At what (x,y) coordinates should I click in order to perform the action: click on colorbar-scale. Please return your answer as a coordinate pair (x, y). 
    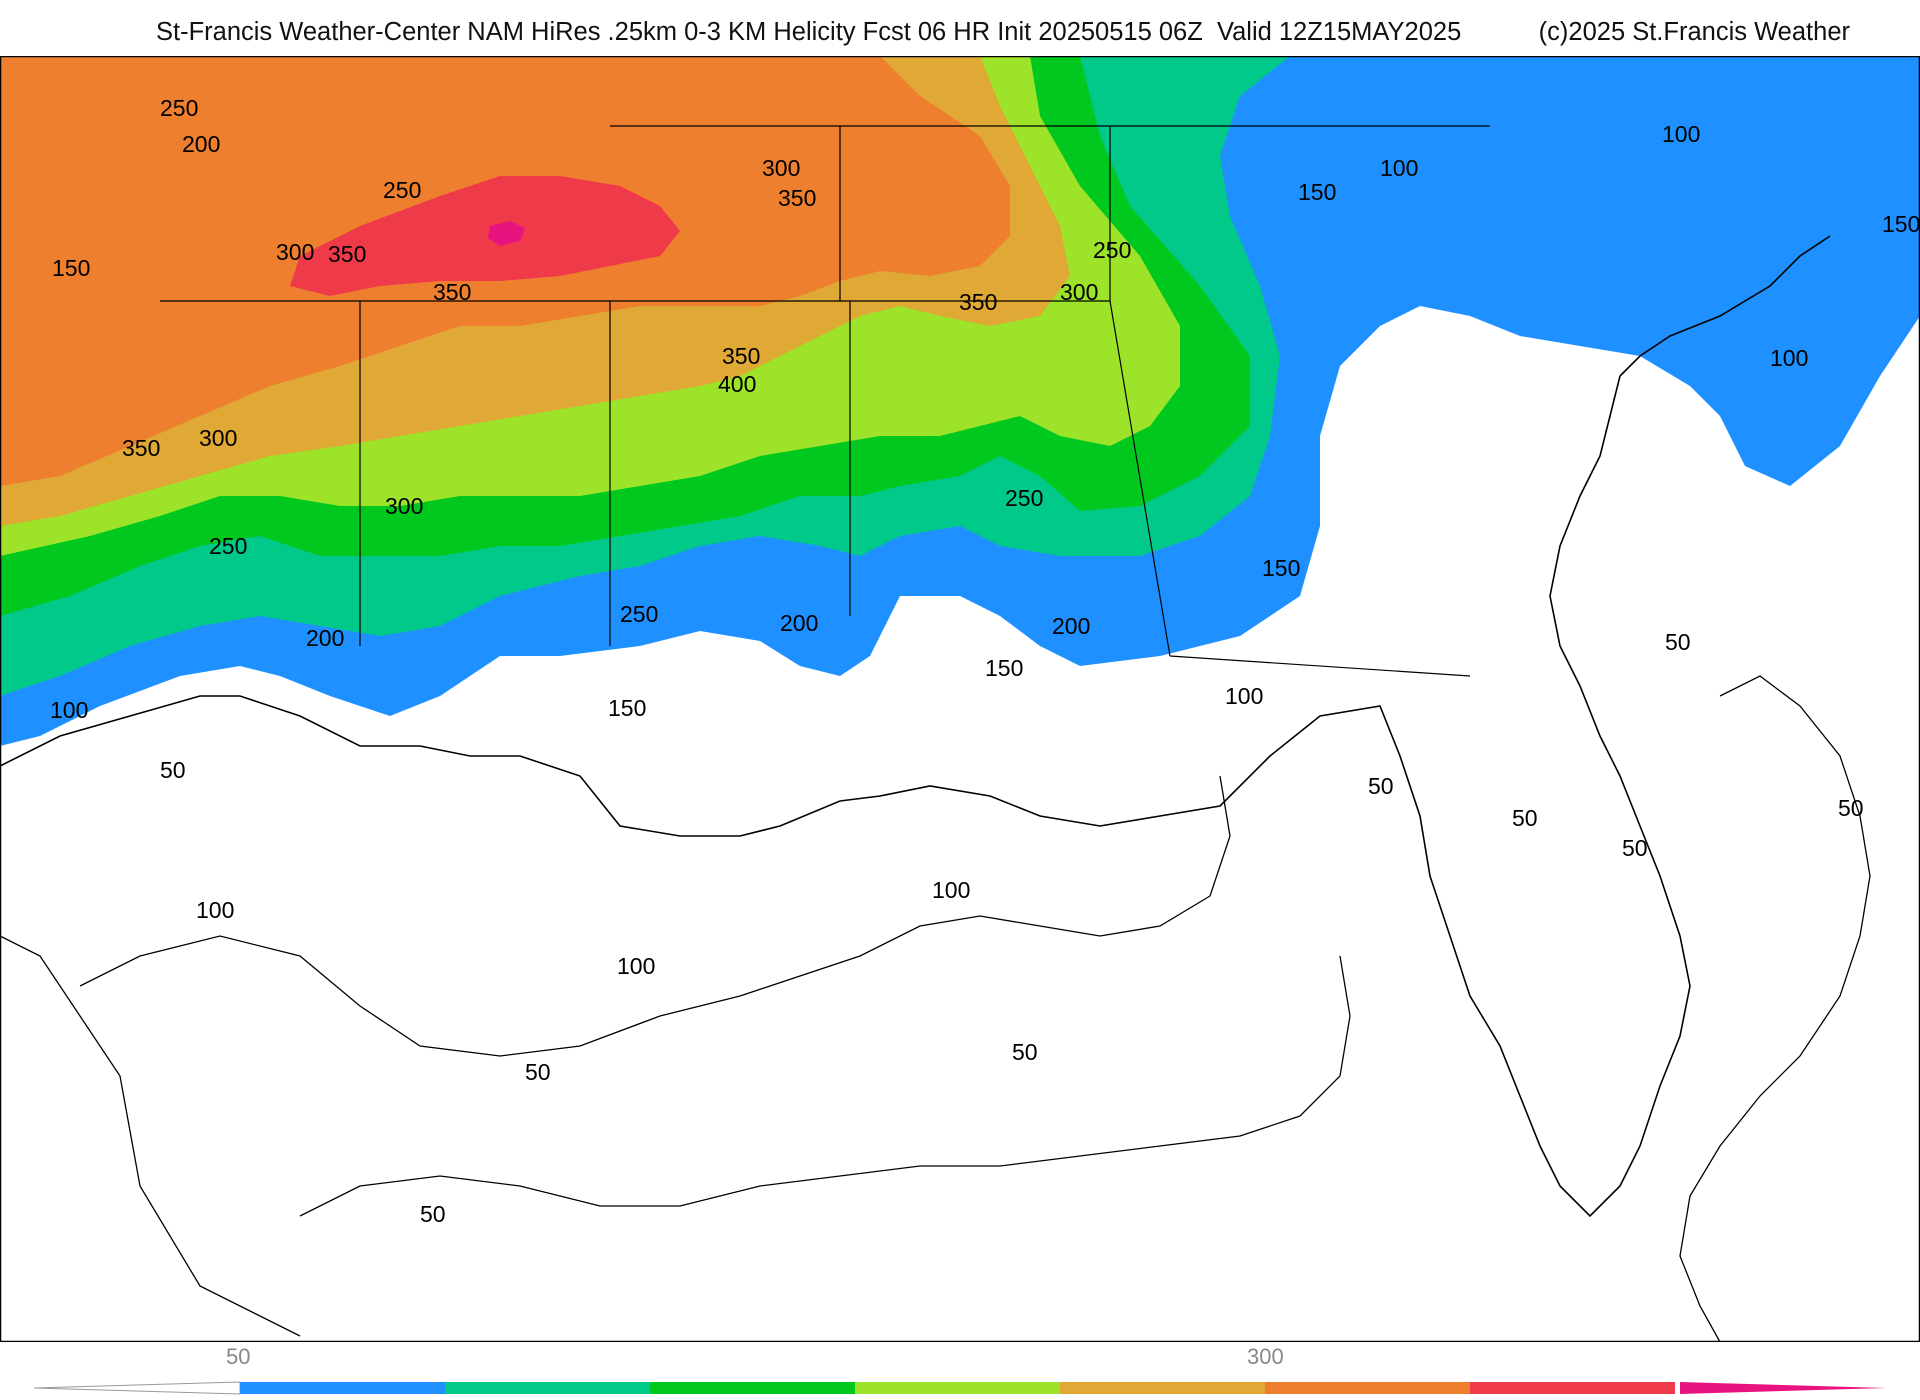
    Looking at the image, I should click on (960, 1388).